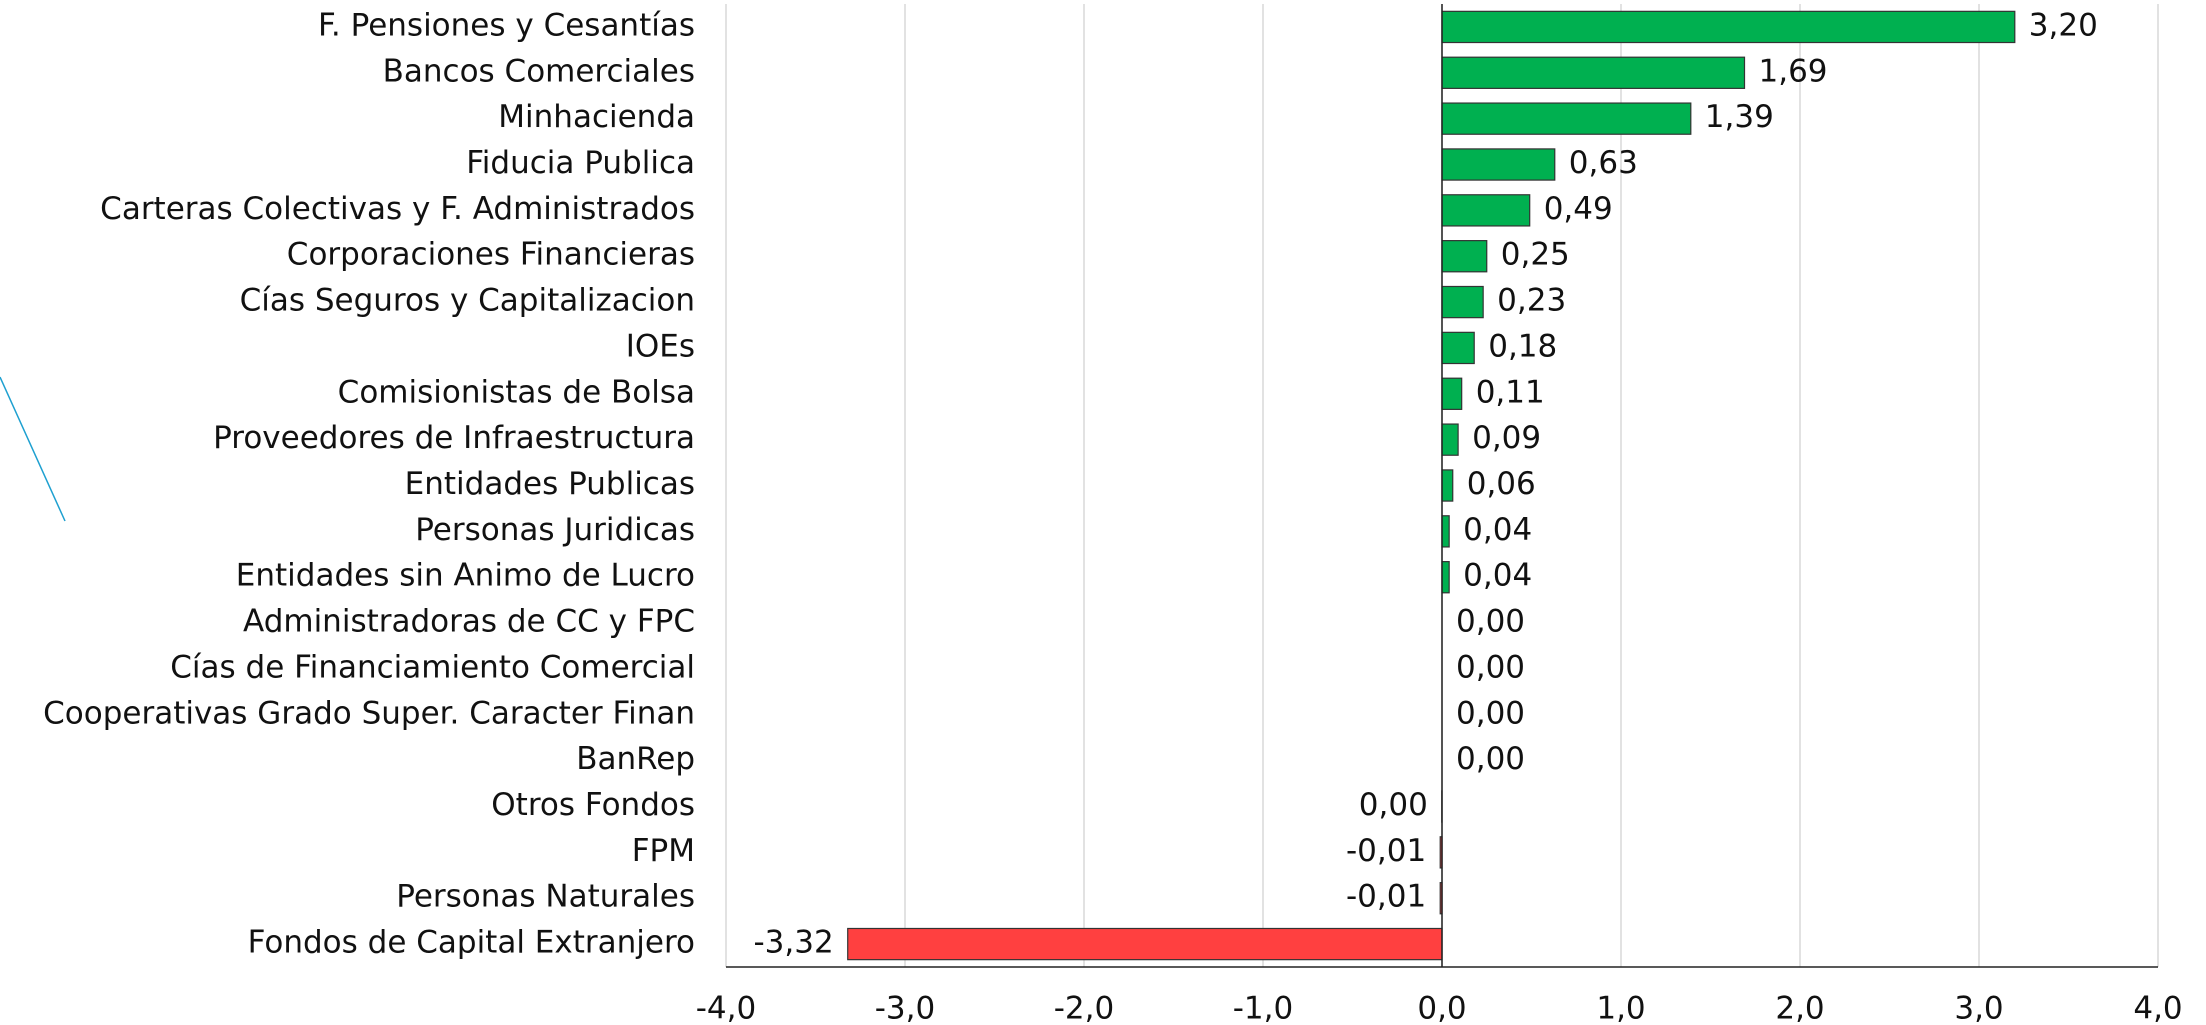 This screenshot has width=2206, height=1025. Describe the element at coordinates (1510, 392) in the screenshot. I see `value-label: 0,11` at that location.